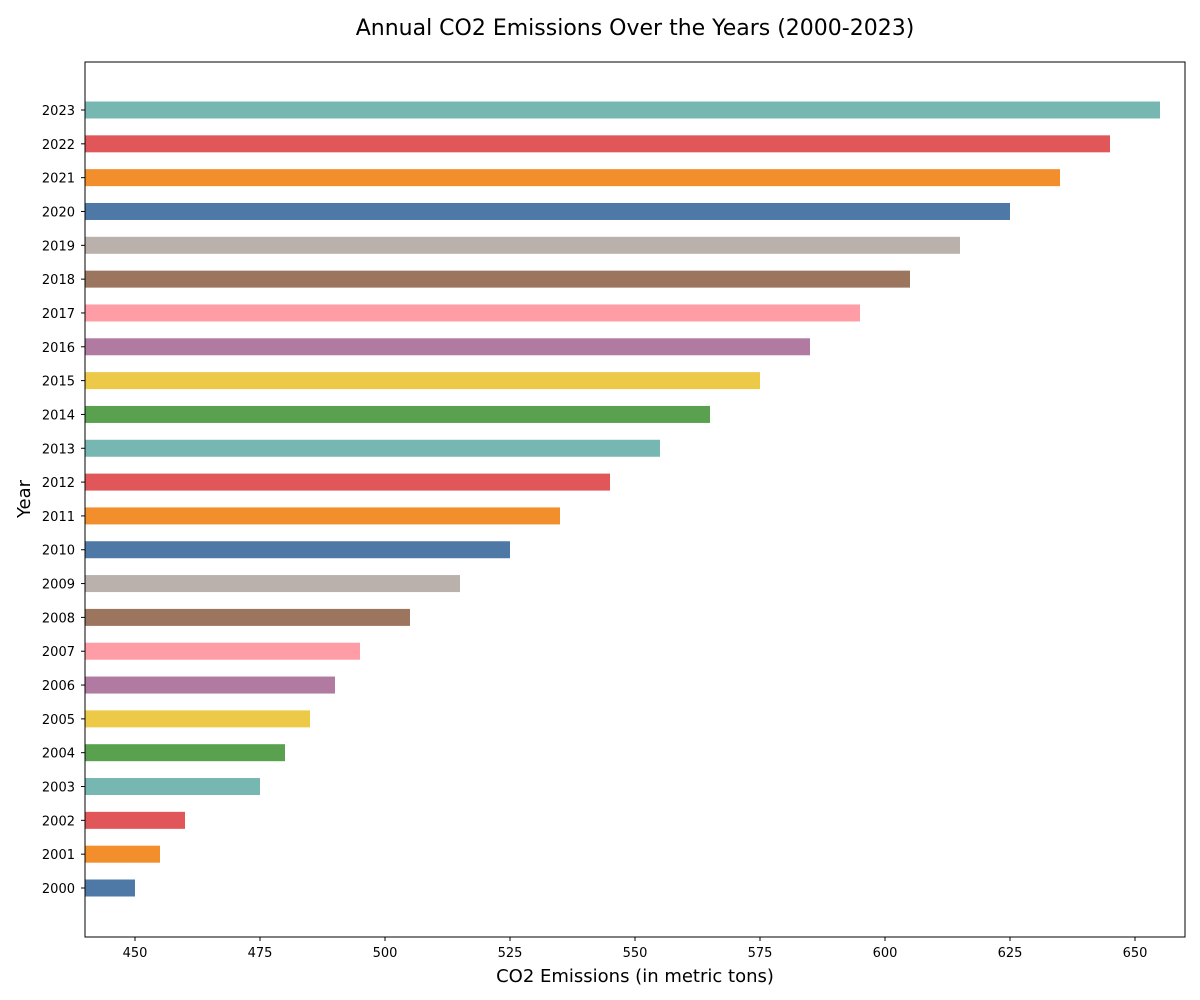 This screenshot has width=1200, height=1000. What do you see at coordinates (135, 820) in the screenshot?
I see `bar-2002` at bounding box center [135, 820].